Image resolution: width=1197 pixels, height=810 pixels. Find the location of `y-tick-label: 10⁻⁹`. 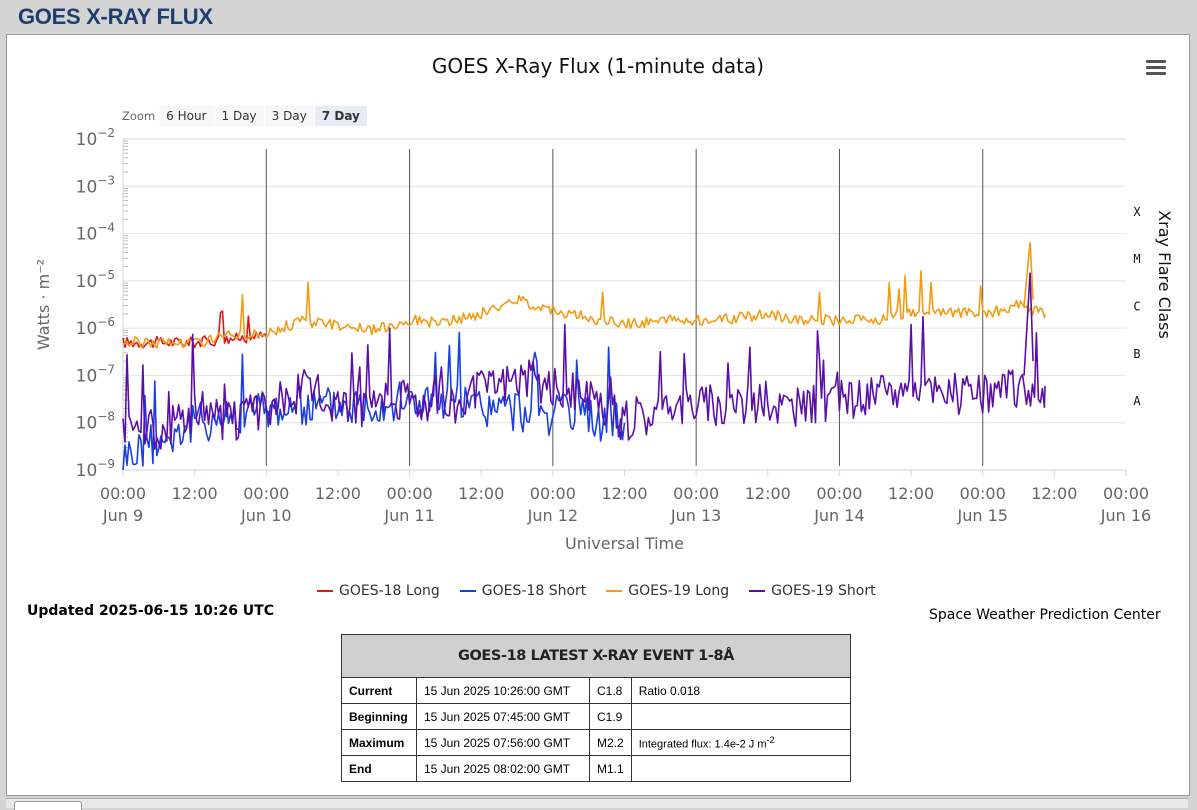

y-tick-label: 10⁻⁹ is located at coordinates (95, 469).